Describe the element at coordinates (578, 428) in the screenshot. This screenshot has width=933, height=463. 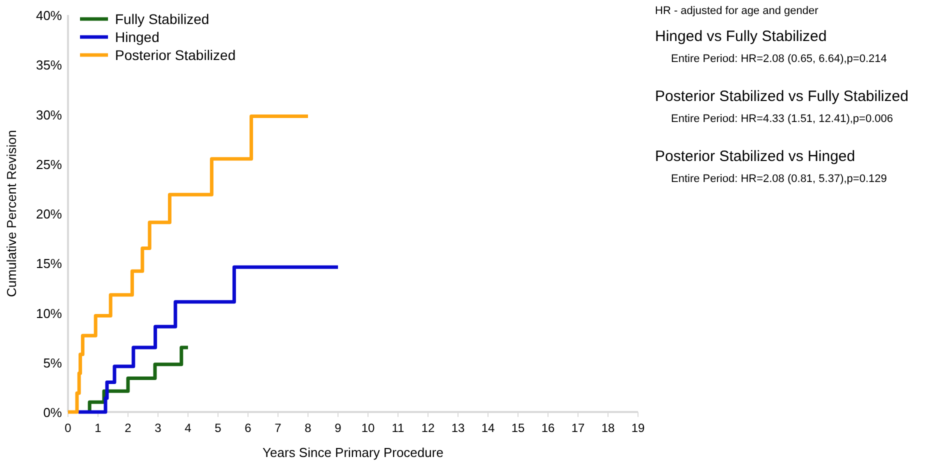
I see `x-tick-label: 17` at that location.